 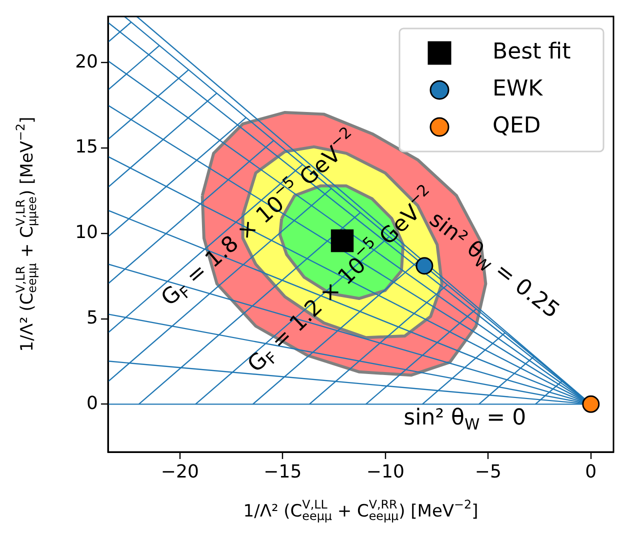 I want to click on x-tick-label: −20, so click(x=179, y=471).